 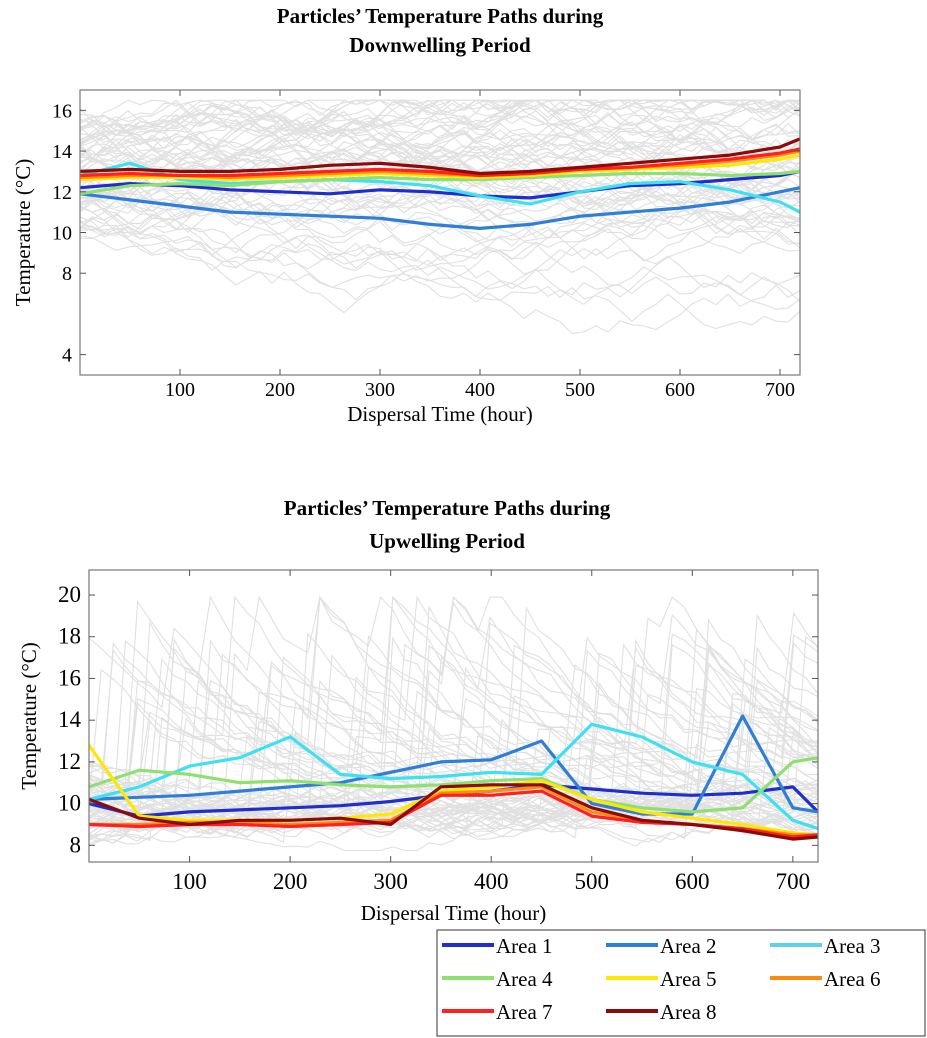 I want to click on chart-title-line: Upwelling Period, so click(x=447, y=541).